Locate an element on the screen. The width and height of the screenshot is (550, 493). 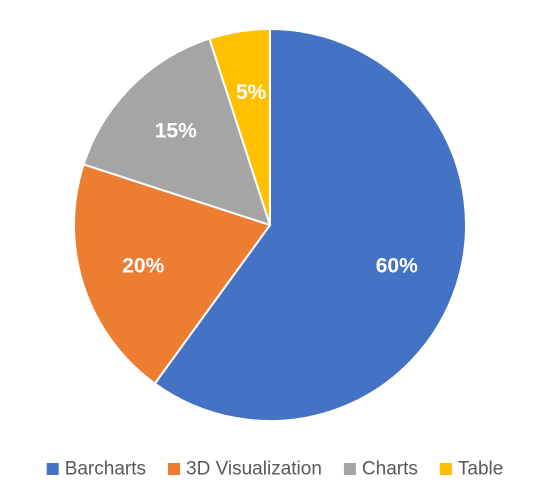
slice-label-table: 5% is located at coordinates (251, 92).